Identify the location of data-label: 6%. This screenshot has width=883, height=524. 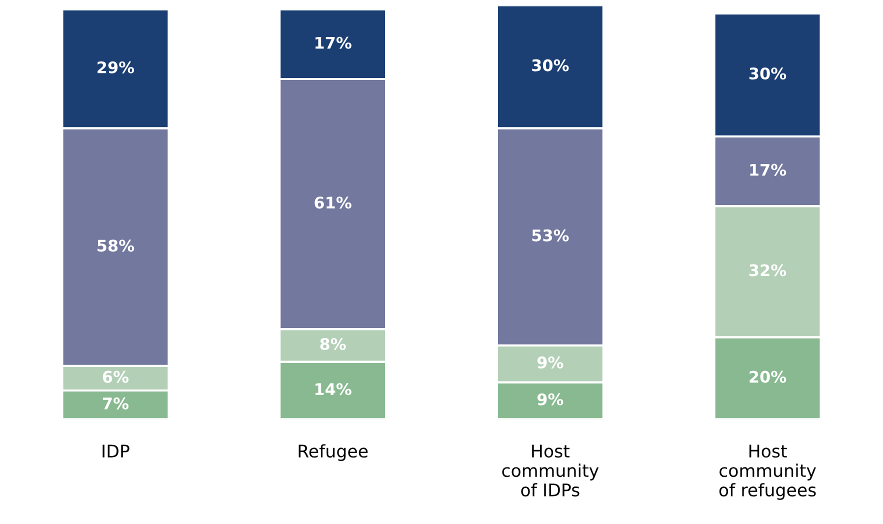
(115, 376).